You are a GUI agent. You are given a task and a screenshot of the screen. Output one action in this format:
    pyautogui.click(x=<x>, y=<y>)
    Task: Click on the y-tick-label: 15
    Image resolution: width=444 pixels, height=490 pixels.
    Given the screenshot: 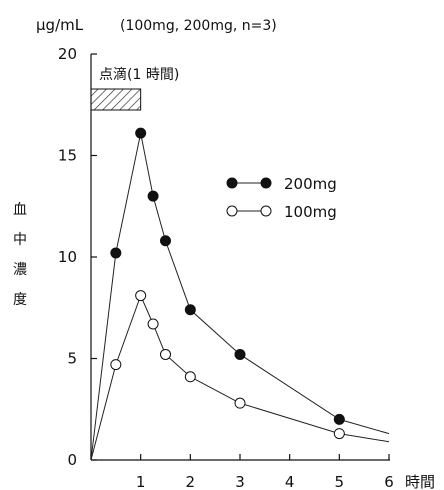 What is the action you would take?
    pyautogui.click(x=67, y=156)
    